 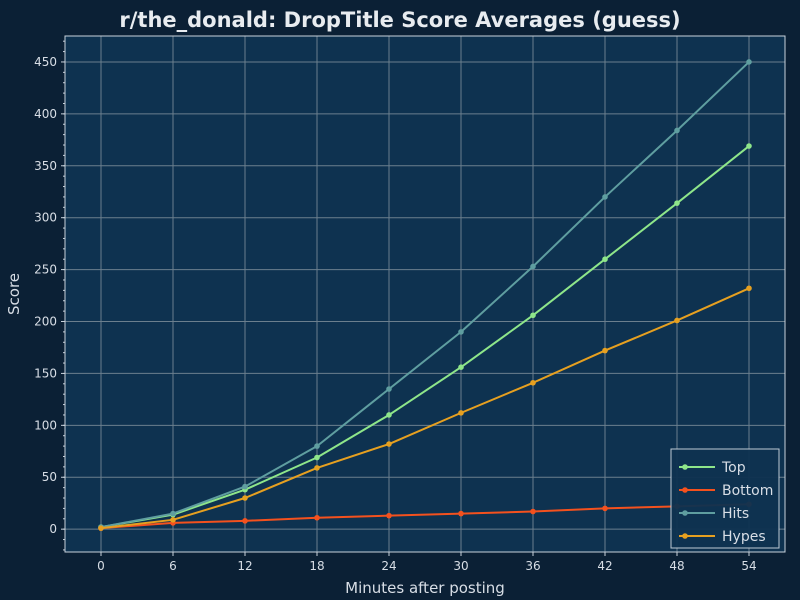 What do you see at coordinates (14, 294) in the screenshot?
I see `y-axis-label: Score` at bounding box center [14, 294].